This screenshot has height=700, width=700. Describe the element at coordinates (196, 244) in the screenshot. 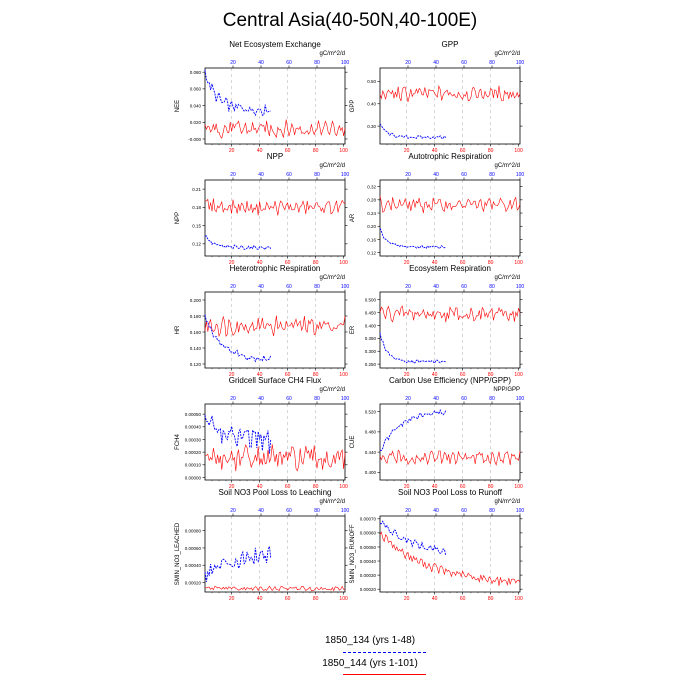

I see `panel-3-y-tick-label-1: 0.12` at that location.